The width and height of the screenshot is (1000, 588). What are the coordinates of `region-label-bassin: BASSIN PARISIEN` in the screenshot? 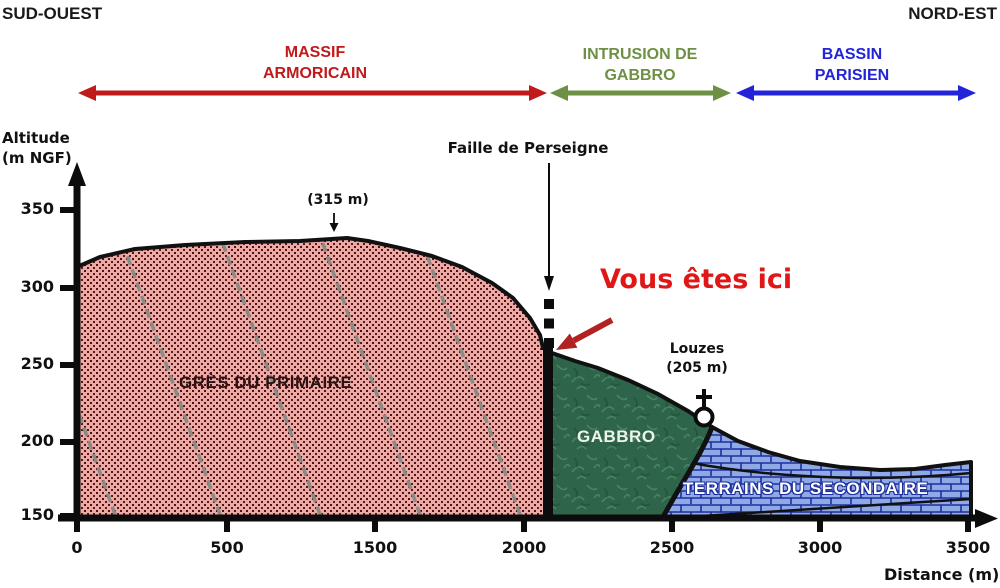 It's located at (852, 65).